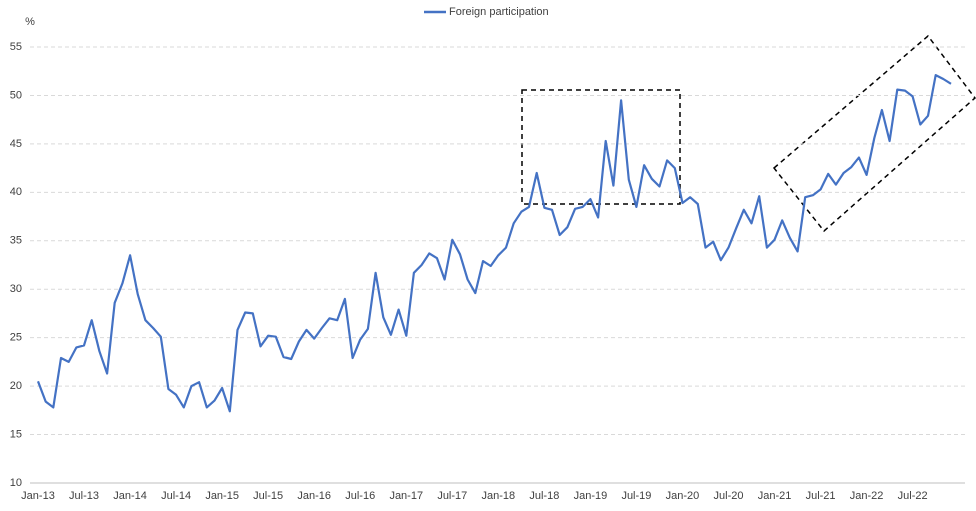 Image resolution: width=976 pixels, height=511 pixels. What do you see at coordinates (16, 95) in the screenshot?
I see `y-tick-label: 50` at bounding box center [16, 95].